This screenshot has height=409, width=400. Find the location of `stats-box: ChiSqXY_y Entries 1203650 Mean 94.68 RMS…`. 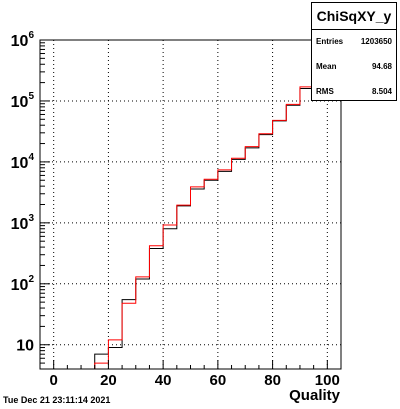

stats-box: ChiSqXY_y Entries 1203650 Mean 94.68 RMS… is located at coordinates (354, 51).